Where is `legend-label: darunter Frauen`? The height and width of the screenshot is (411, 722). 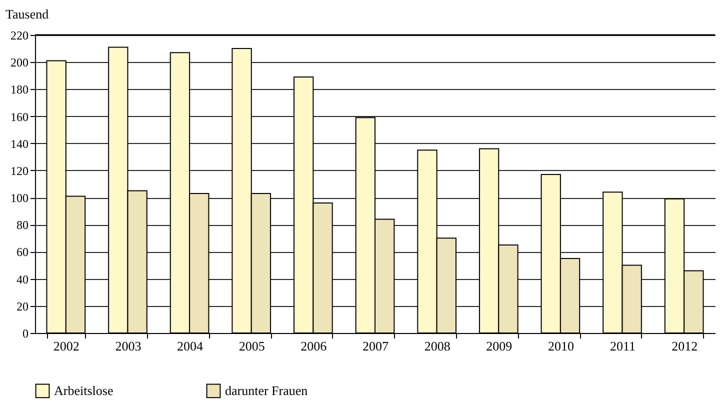 legend-label: darunter Frauen is located at coordinates (266, 390).